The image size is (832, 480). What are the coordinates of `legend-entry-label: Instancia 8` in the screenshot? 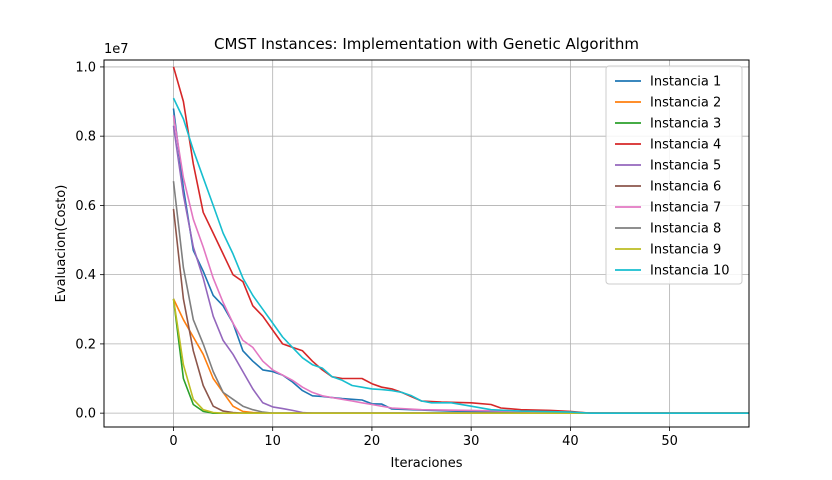 It's located at (685, 229).